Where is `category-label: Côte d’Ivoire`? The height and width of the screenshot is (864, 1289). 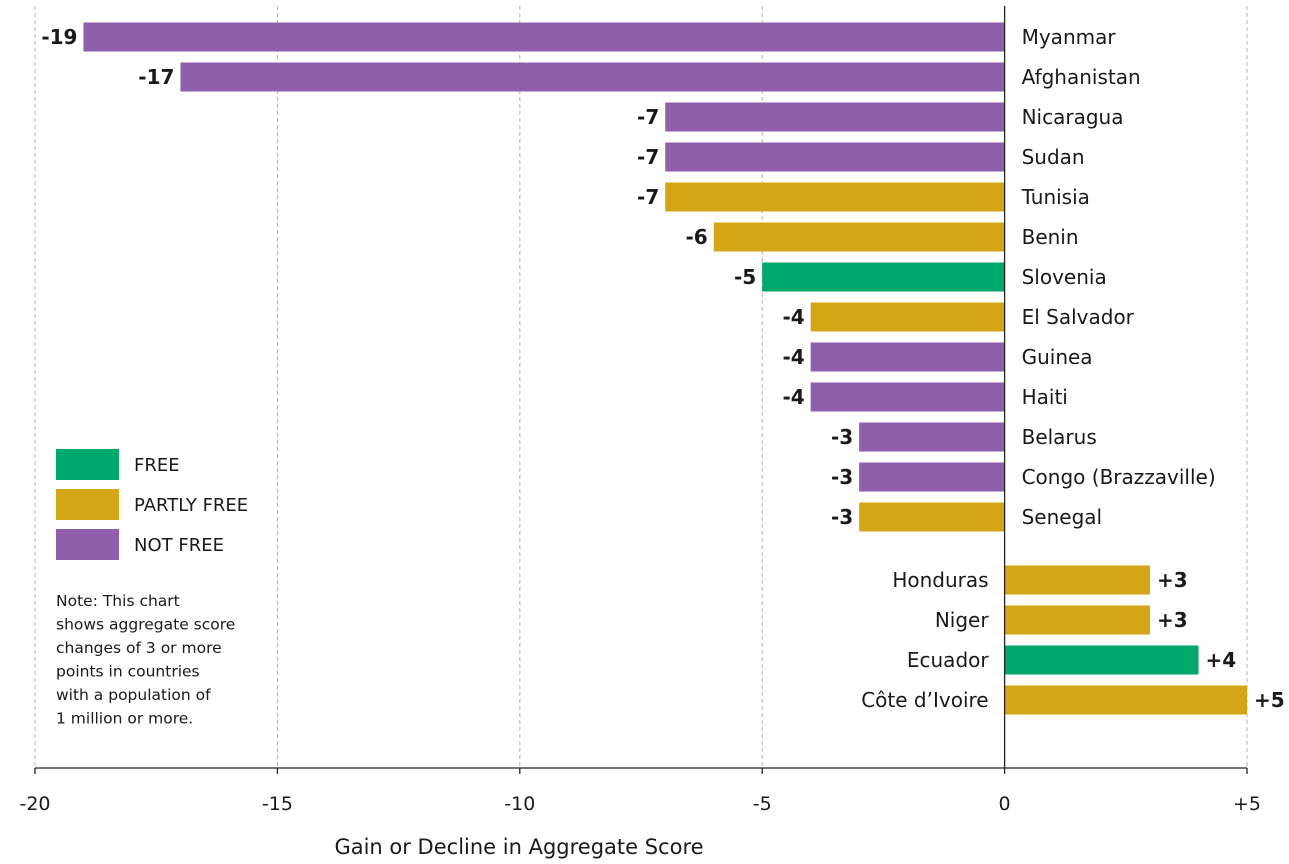 category-label: Côte d’Ivoire is located at coordinates (924, 700).